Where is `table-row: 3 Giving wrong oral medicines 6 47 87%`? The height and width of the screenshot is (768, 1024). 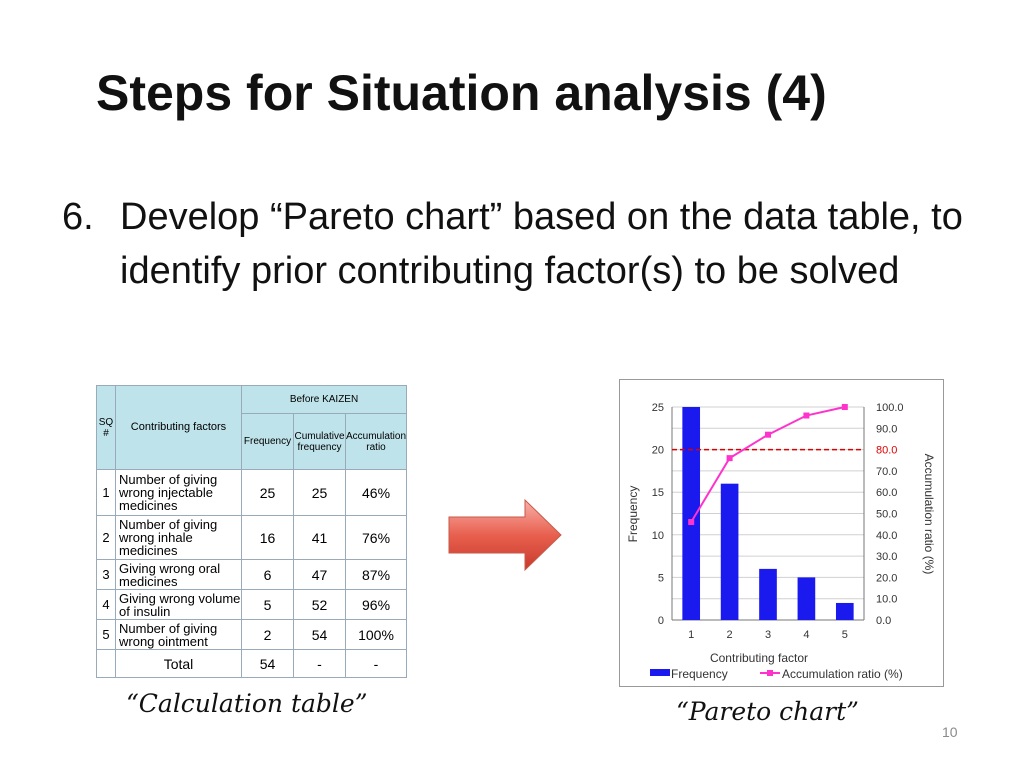
table-row: 3 Giving wrong oral medicines 6 47 87% is located at coordinates (252, 574).